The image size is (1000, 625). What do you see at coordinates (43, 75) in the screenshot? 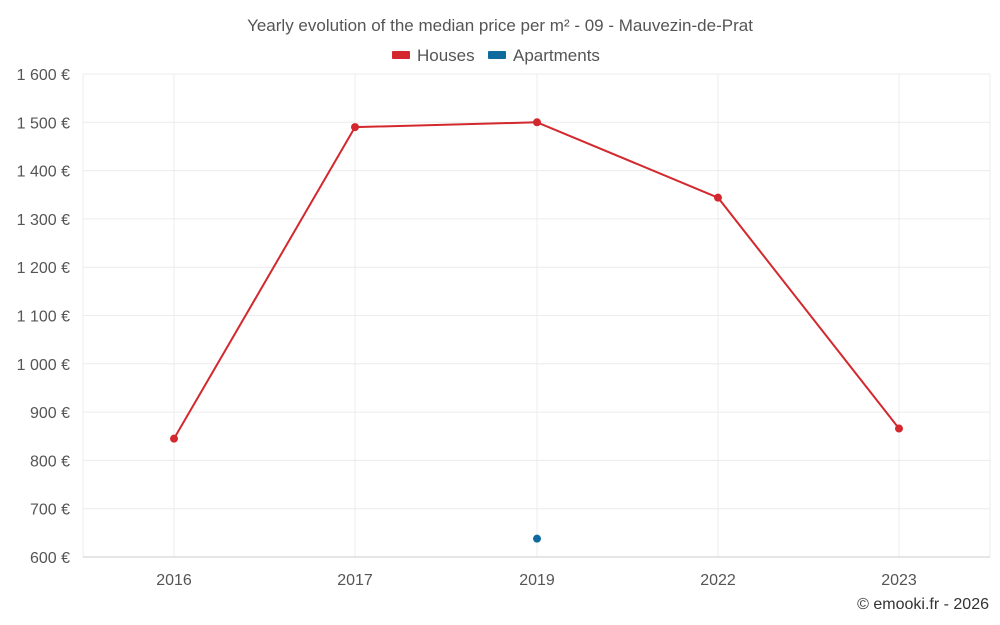
I see `y-tick-label: 1 600 €` at bounding box center [43, 75].